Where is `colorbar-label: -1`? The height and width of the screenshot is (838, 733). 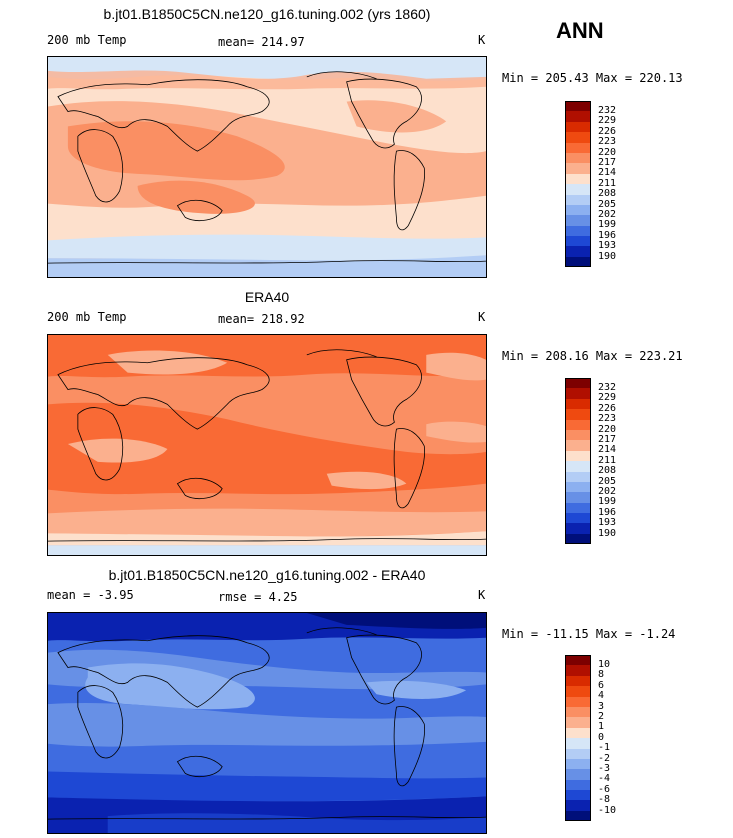
colorbar-label: -1 is located at coordinates (604, 748).